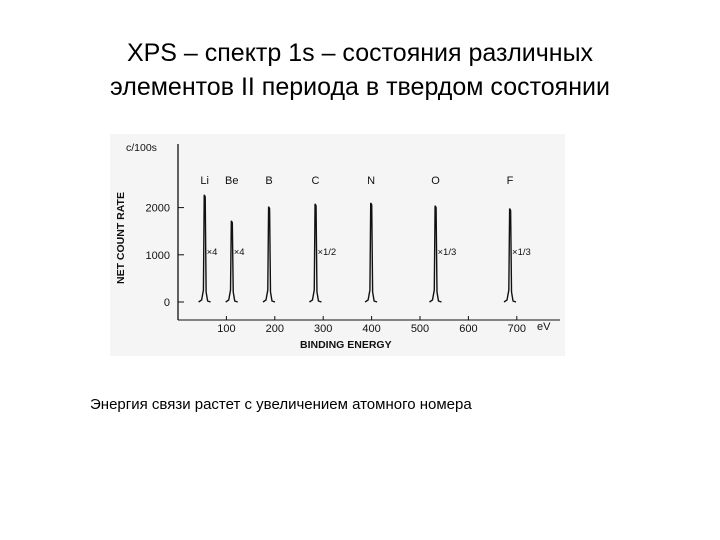 The image size is (720, 540). I want to click on title-line-2: элементов II периода в твердом состоянии, so click(360, 87).